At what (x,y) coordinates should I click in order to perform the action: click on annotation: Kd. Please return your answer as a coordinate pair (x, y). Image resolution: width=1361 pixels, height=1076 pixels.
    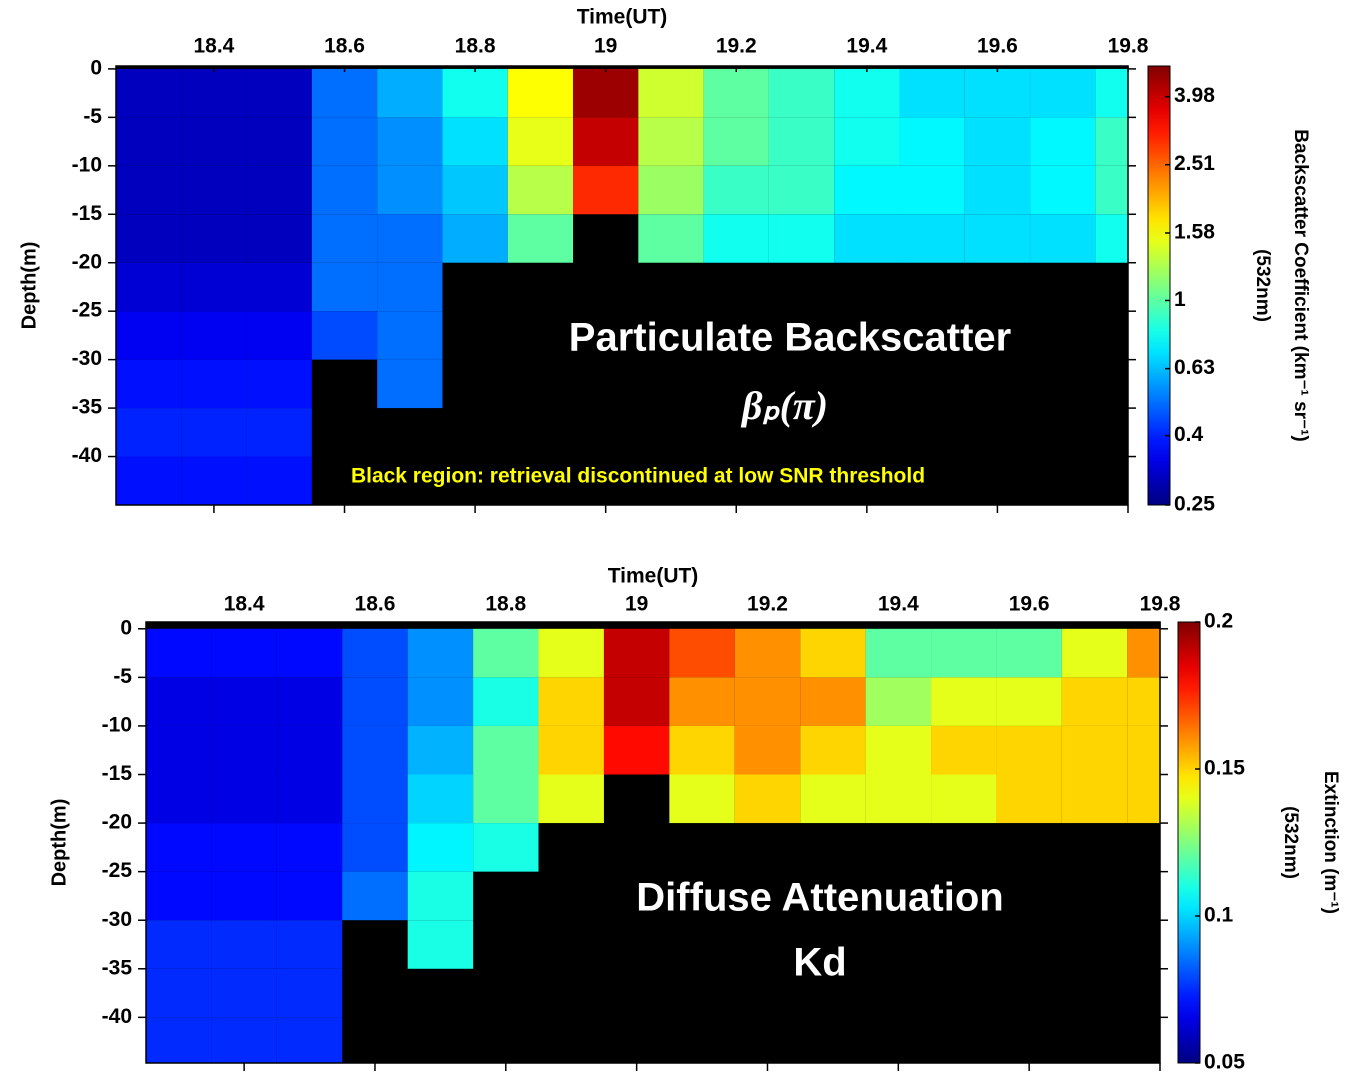
    Looking at the image, I should click on (819, 963).